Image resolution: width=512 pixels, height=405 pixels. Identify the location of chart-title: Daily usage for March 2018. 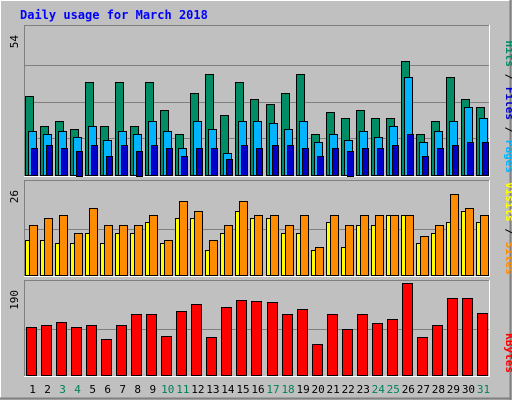
(114, 15).